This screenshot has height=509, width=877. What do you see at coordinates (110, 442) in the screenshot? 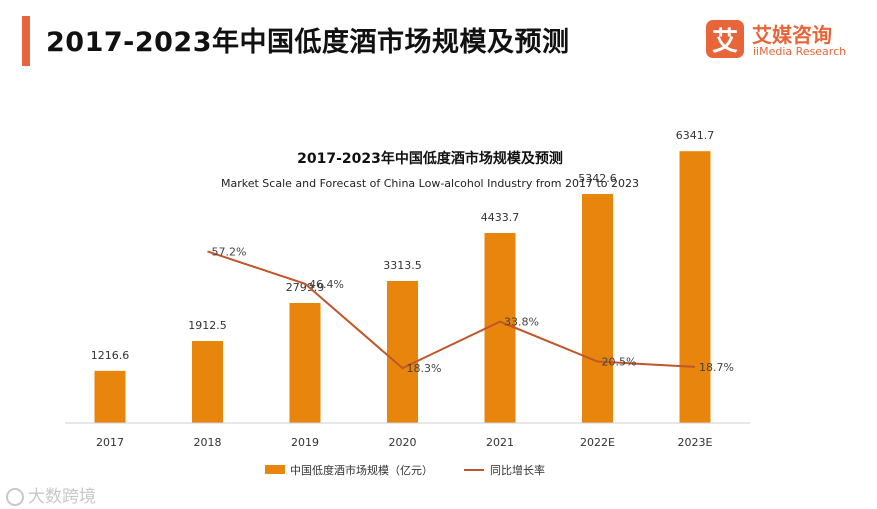
I see `x-tick-label: 2017` at bounding box center [110, 442].